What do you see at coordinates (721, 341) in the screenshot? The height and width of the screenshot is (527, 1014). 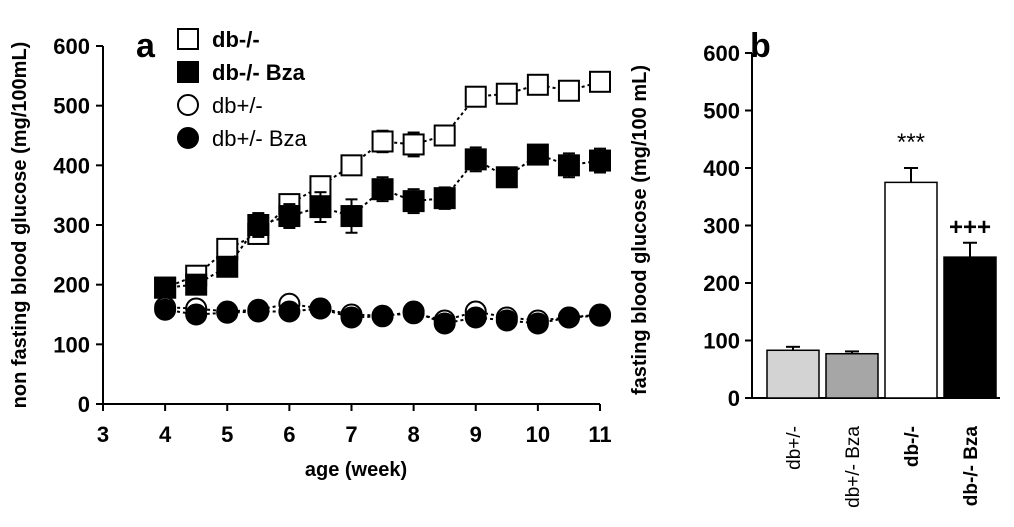 I see `y-tick-label-b: 100` at bounding box center [721, 341].